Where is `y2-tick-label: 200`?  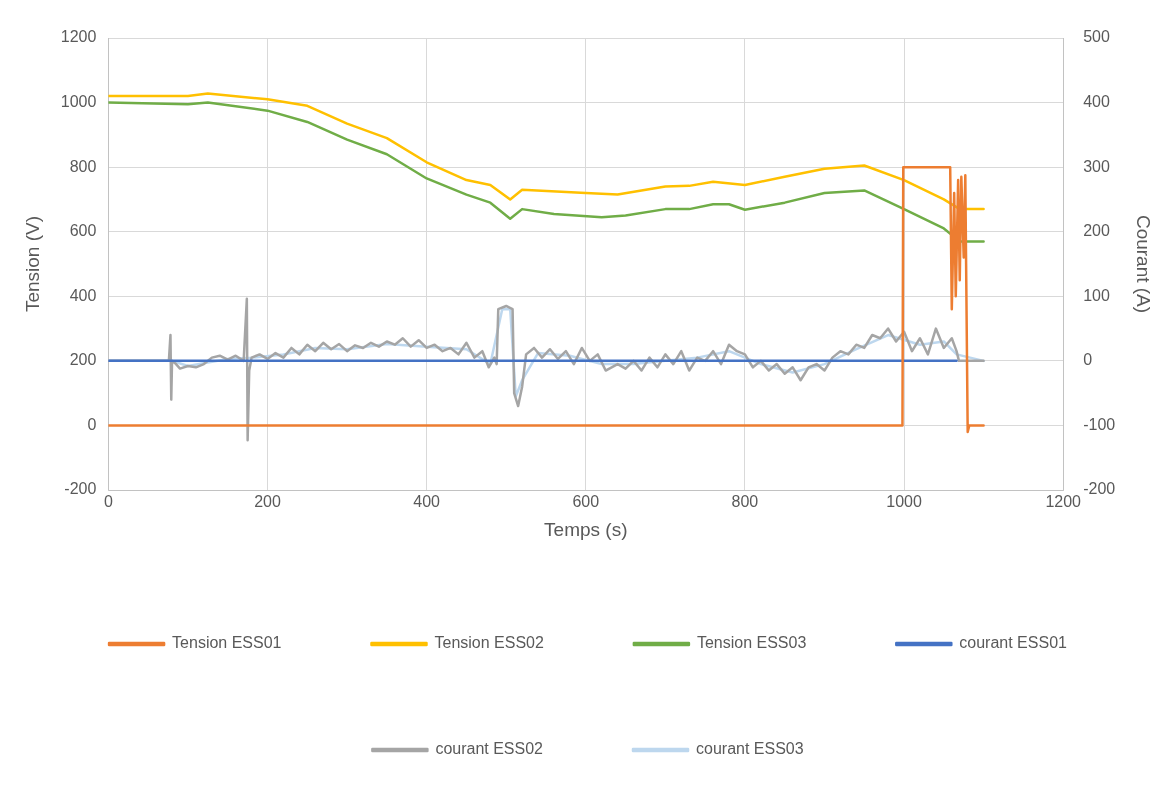 y2-tick-label: 200 is located at coordinates (1096, 231).